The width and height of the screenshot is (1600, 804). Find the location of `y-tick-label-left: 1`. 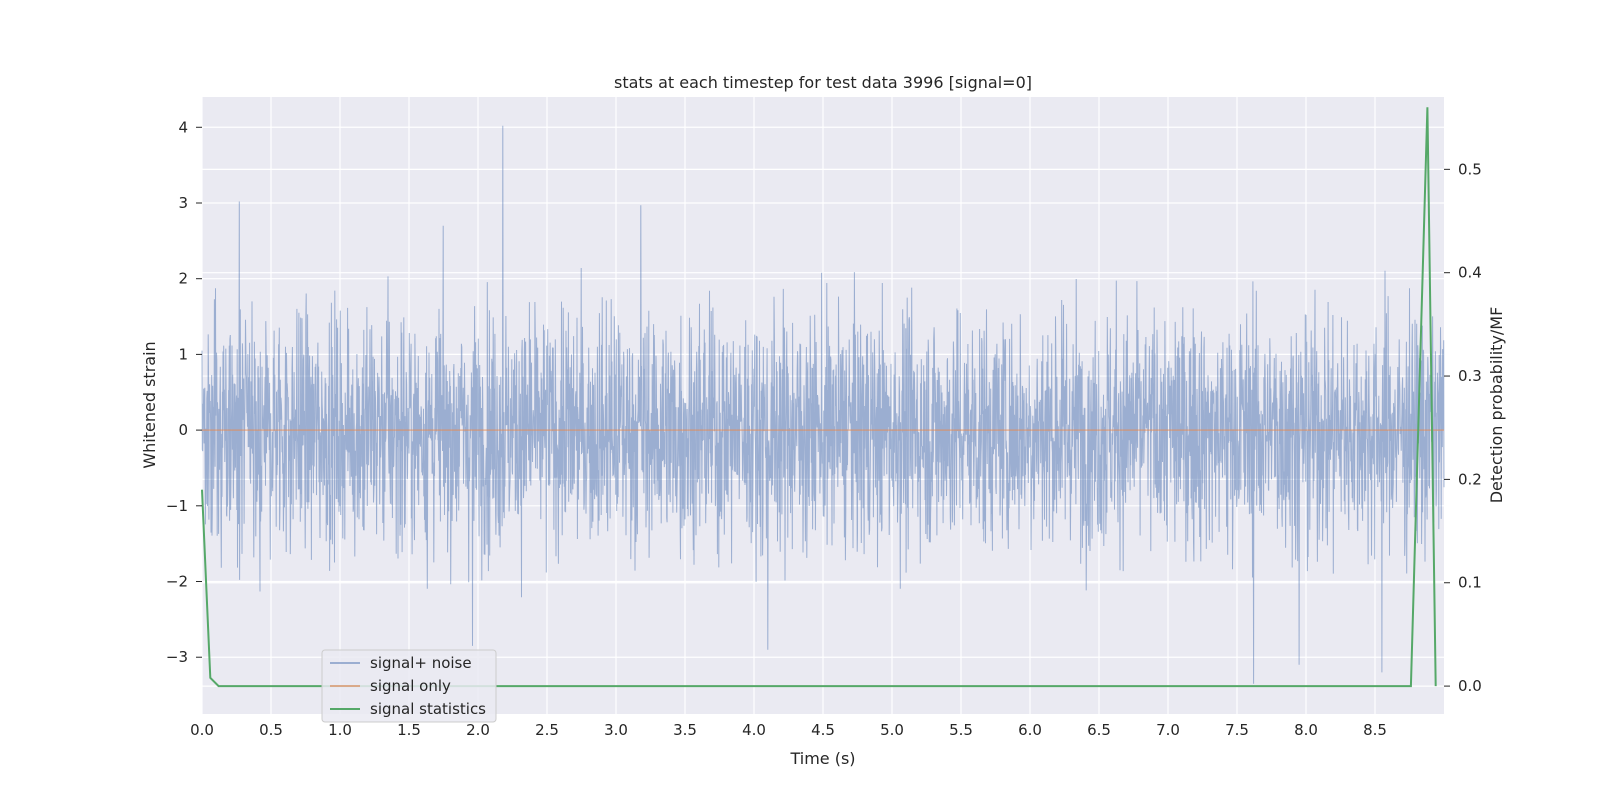

y-tick-label-left: 1 is located at coordinates (183, 354).